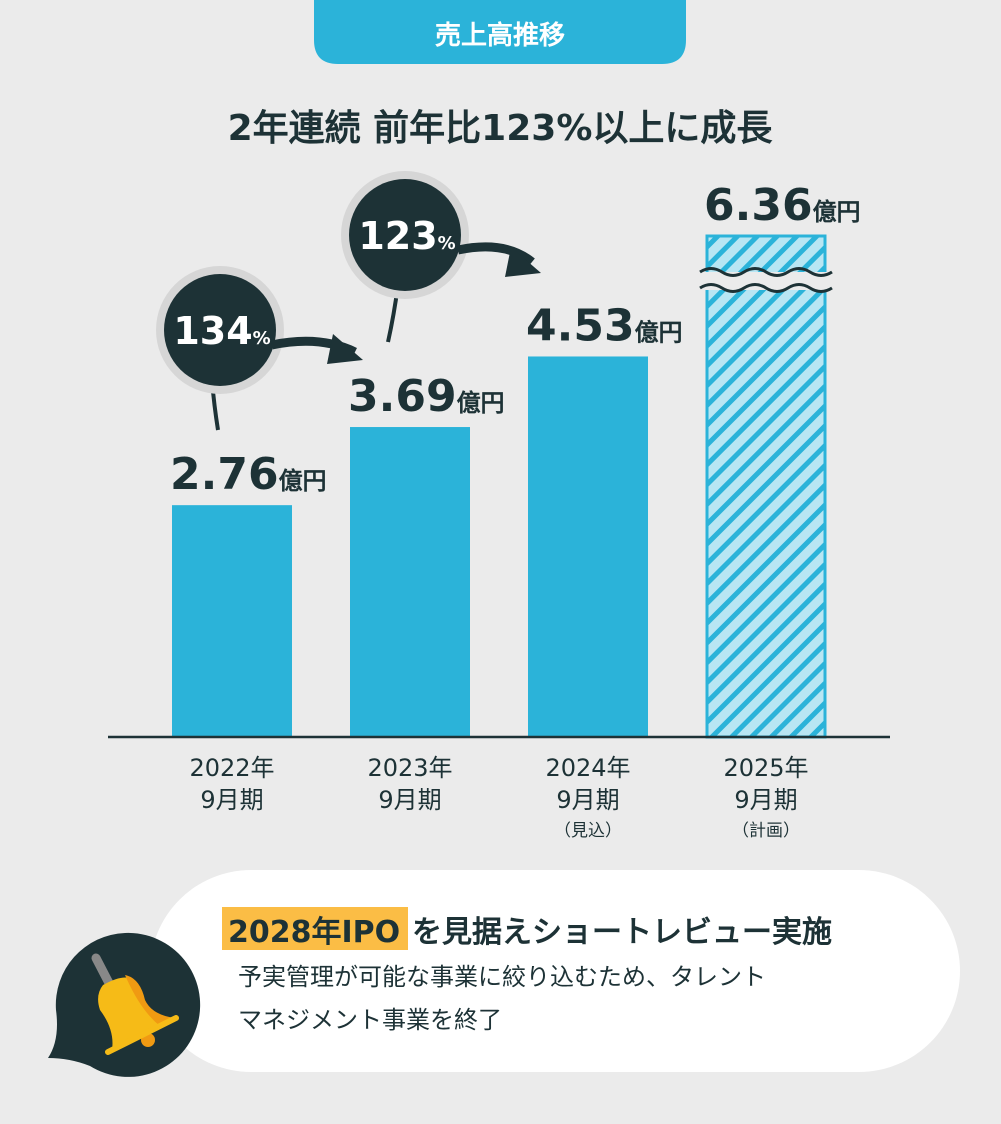  What do you see at coordinates (348, 301) in the screenshot?
I see `growth-bubbles: 134% 123%` at bounding box center [348, 301].